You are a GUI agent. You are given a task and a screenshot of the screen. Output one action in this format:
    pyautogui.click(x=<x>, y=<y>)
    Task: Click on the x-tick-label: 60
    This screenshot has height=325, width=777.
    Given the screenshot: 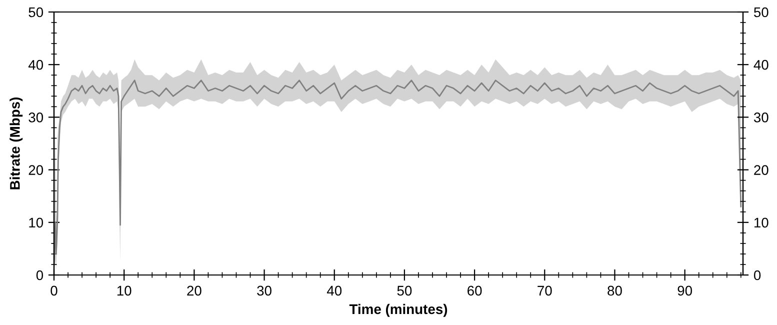 What is the action you would take?
    pyautogui.click(x=475, y=291)
    